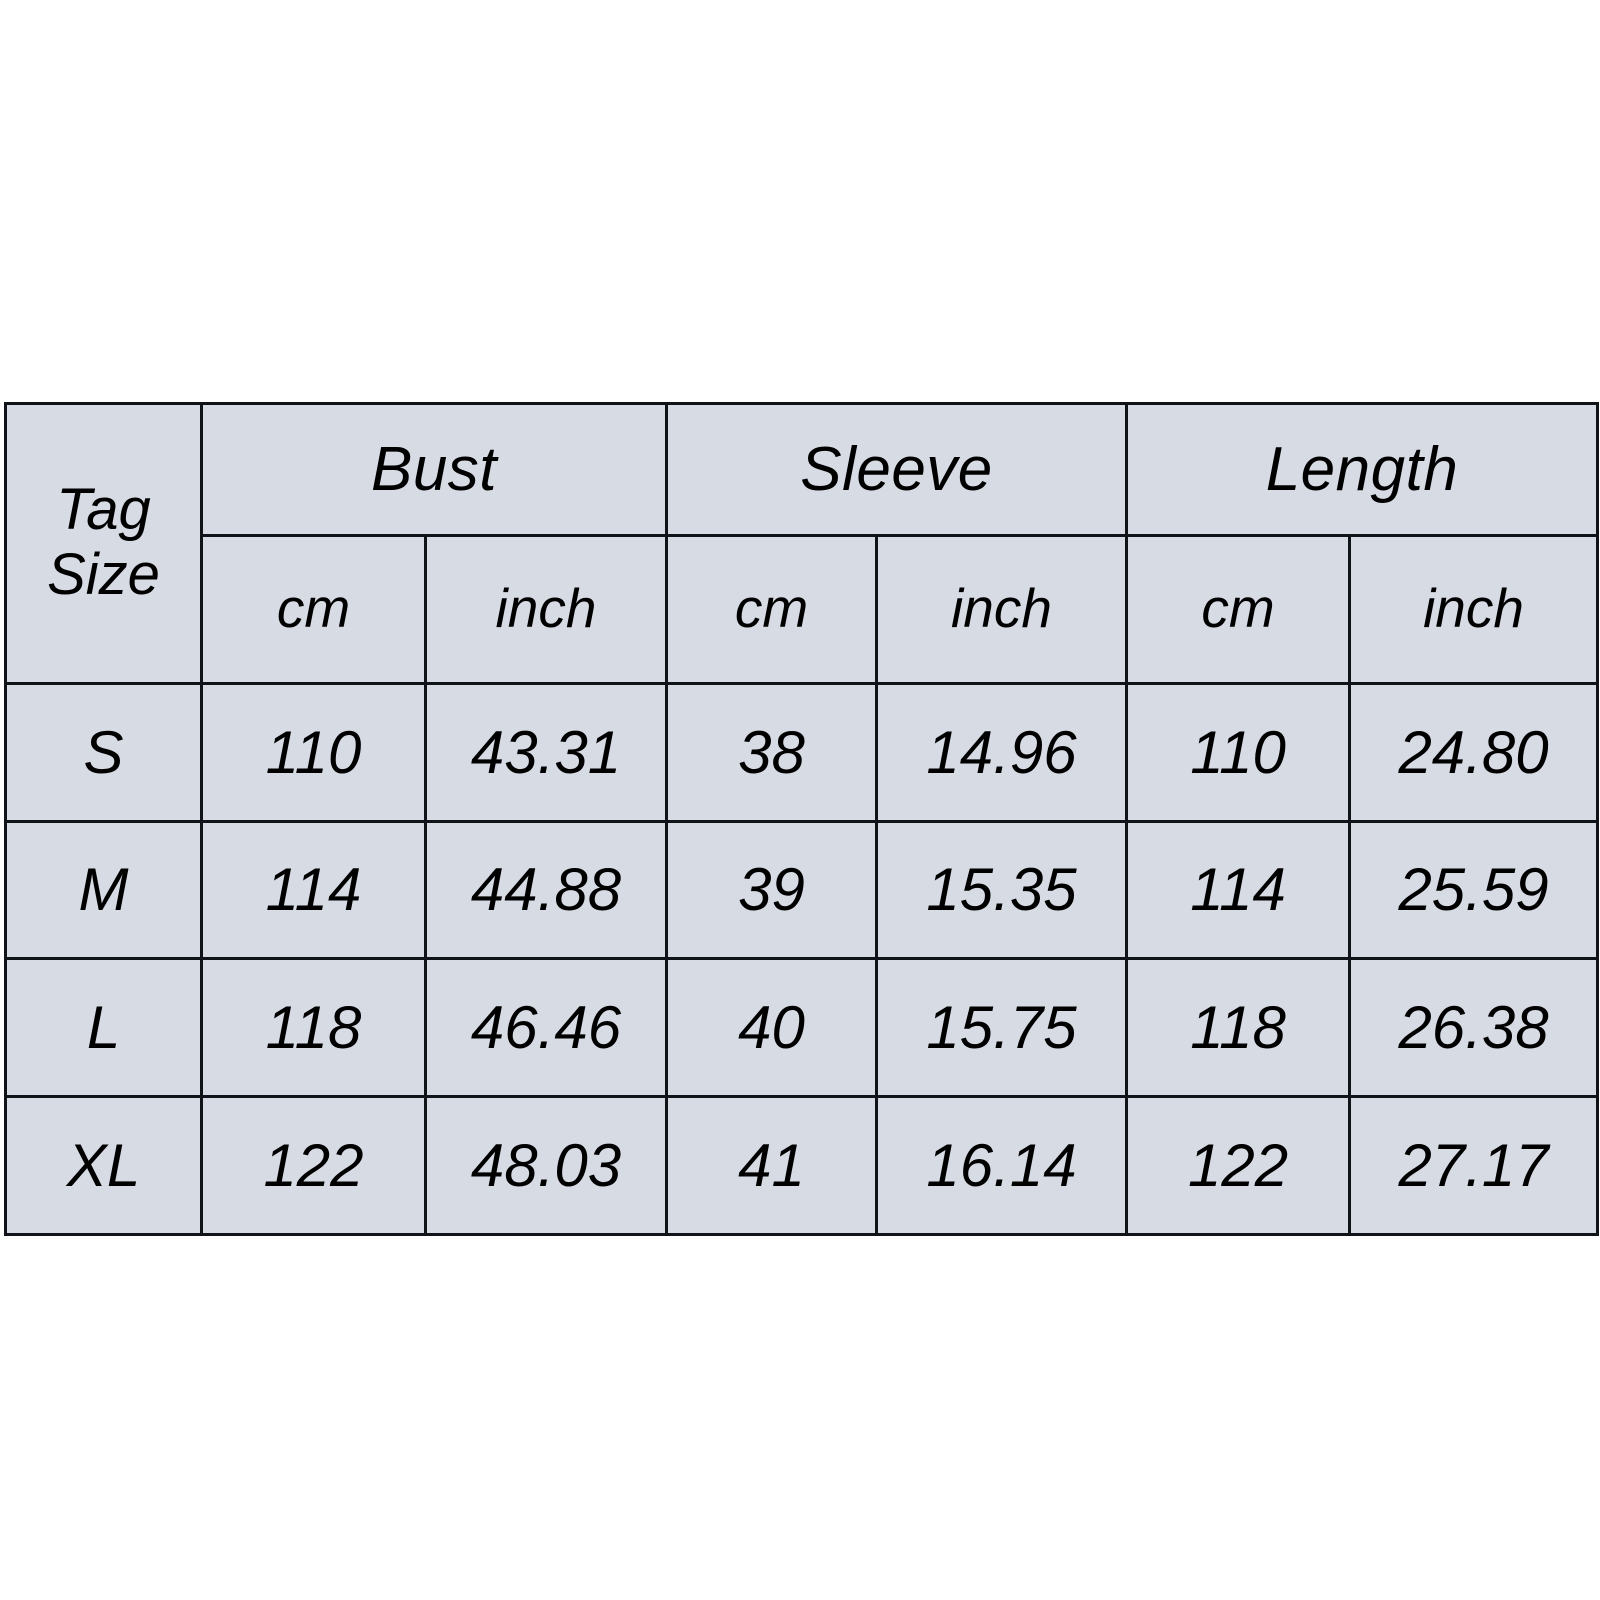  What do you see at coordinates (771, 752) in the screenshot?
I see `cell-sleeve-cm: 38` at bounding box center [771, 752].